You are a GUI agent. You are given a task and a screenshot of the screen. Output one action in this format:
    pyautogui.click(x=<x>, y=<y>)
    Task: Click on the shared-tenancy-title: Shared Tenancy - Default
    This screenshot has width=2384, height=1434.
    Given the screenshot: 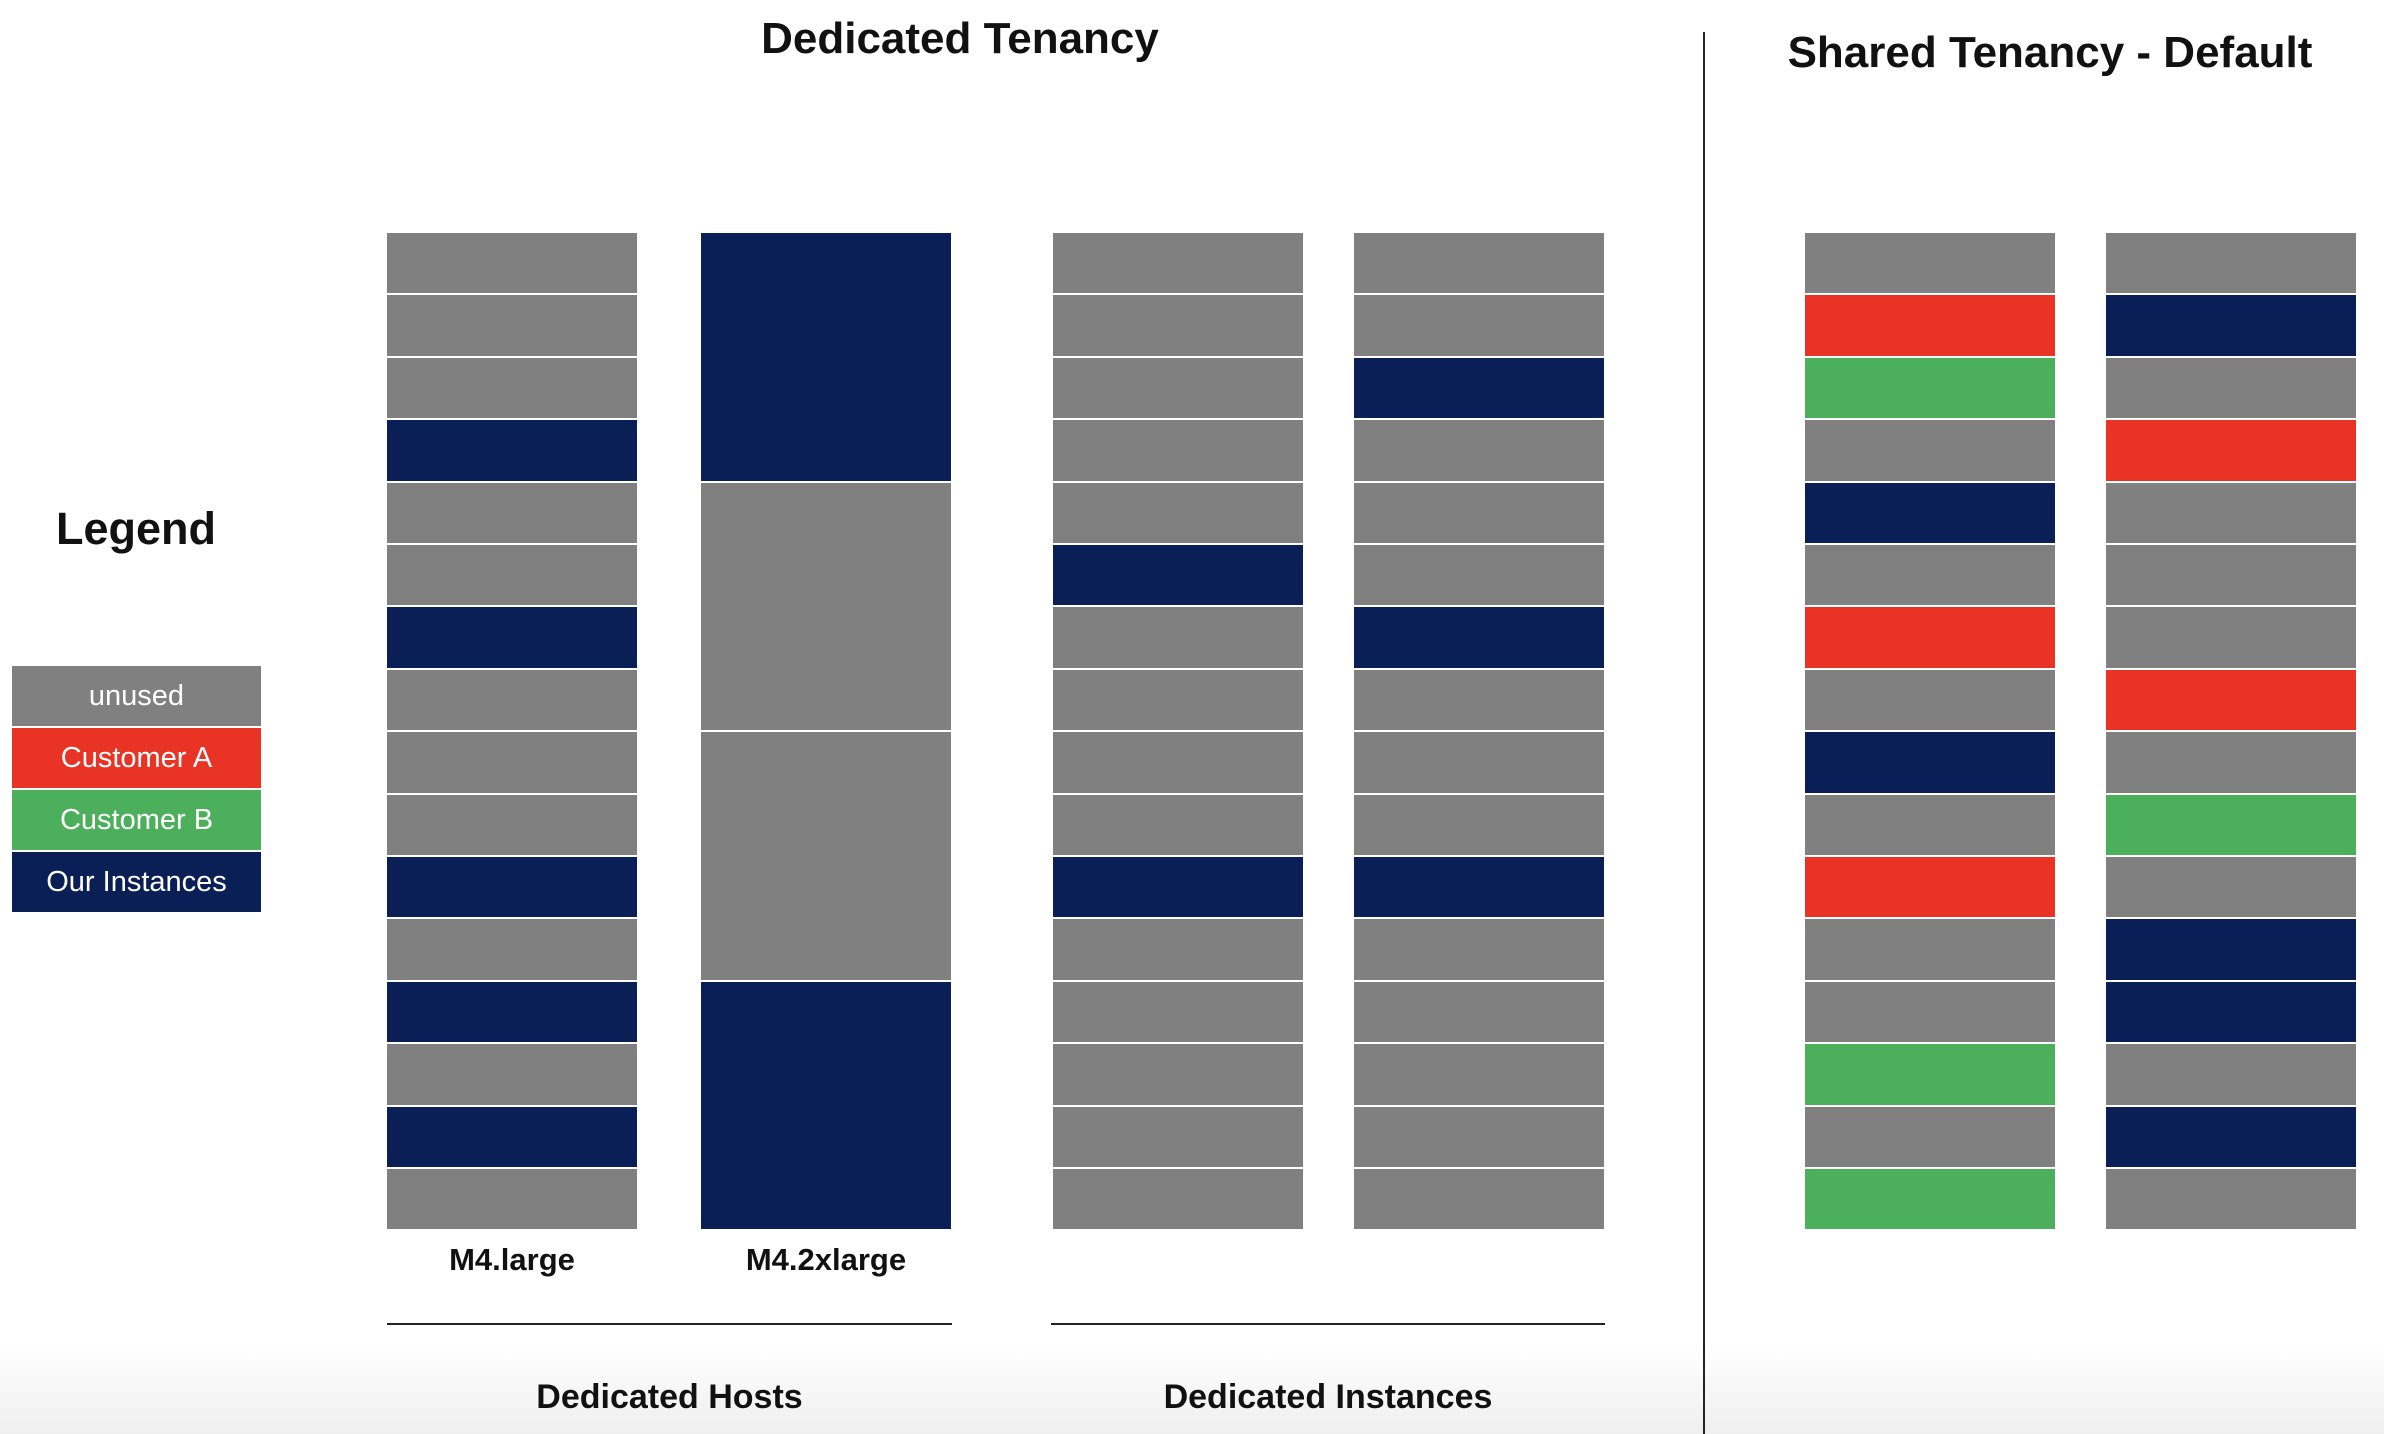 What is the action you would take?
    pyautogui.click(x=2050, y=52)
    